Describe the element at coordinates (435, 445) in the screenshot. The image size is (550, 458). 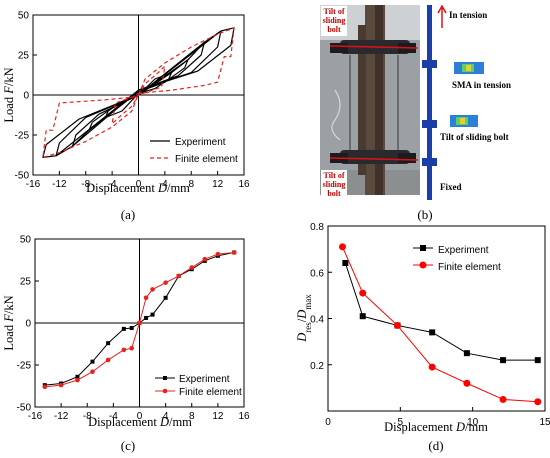
I see `panel-caption-d: (d)` at that location.